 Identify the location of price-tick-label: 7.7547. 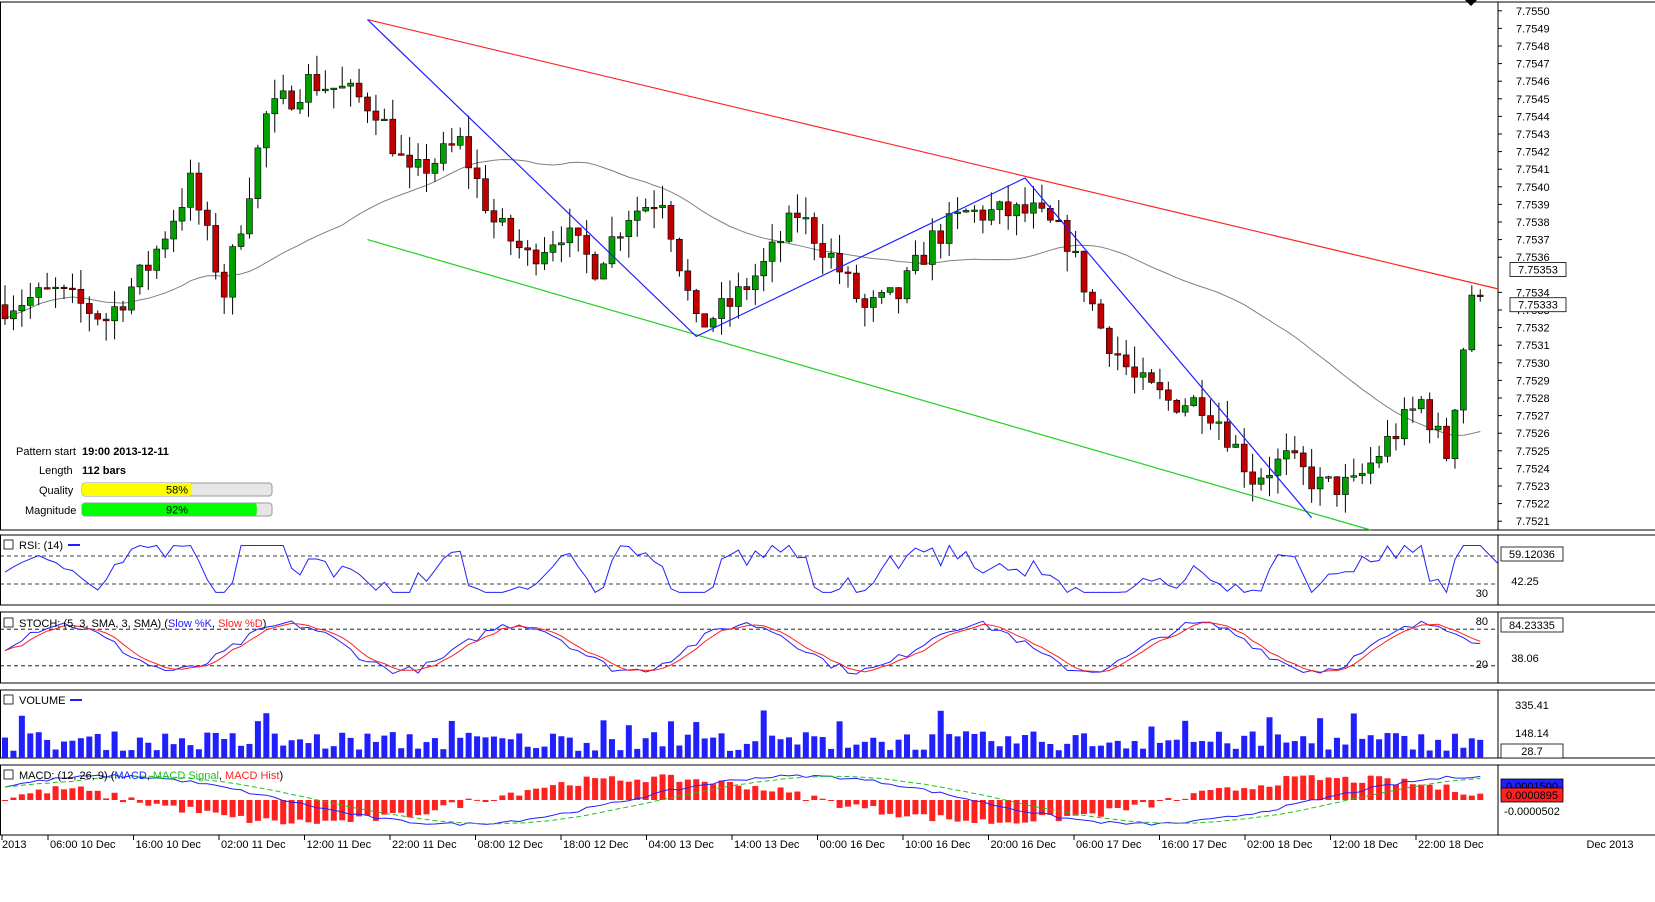
(1533, 65).